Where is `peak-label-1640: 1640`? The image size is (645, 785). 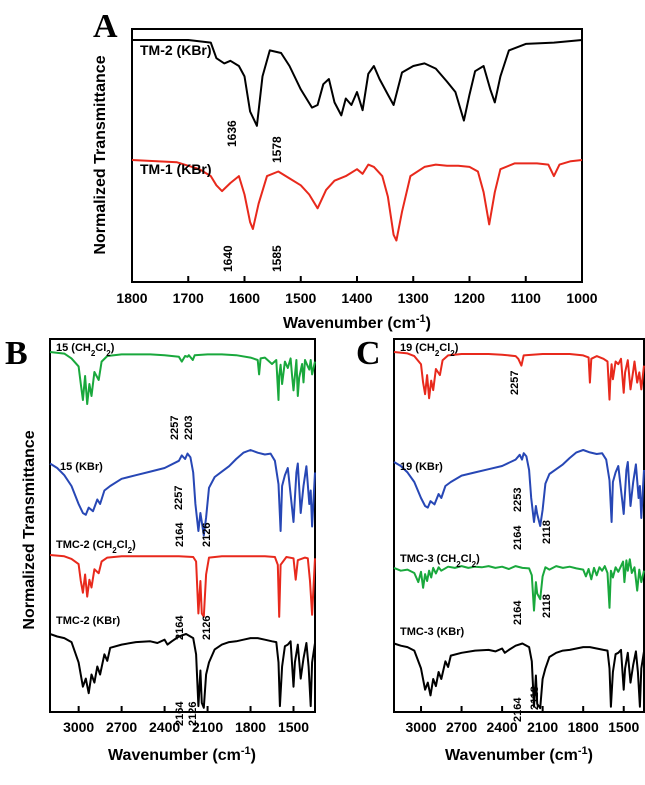
peak-label-1640: 1640 is located at coordinates (228, 258).